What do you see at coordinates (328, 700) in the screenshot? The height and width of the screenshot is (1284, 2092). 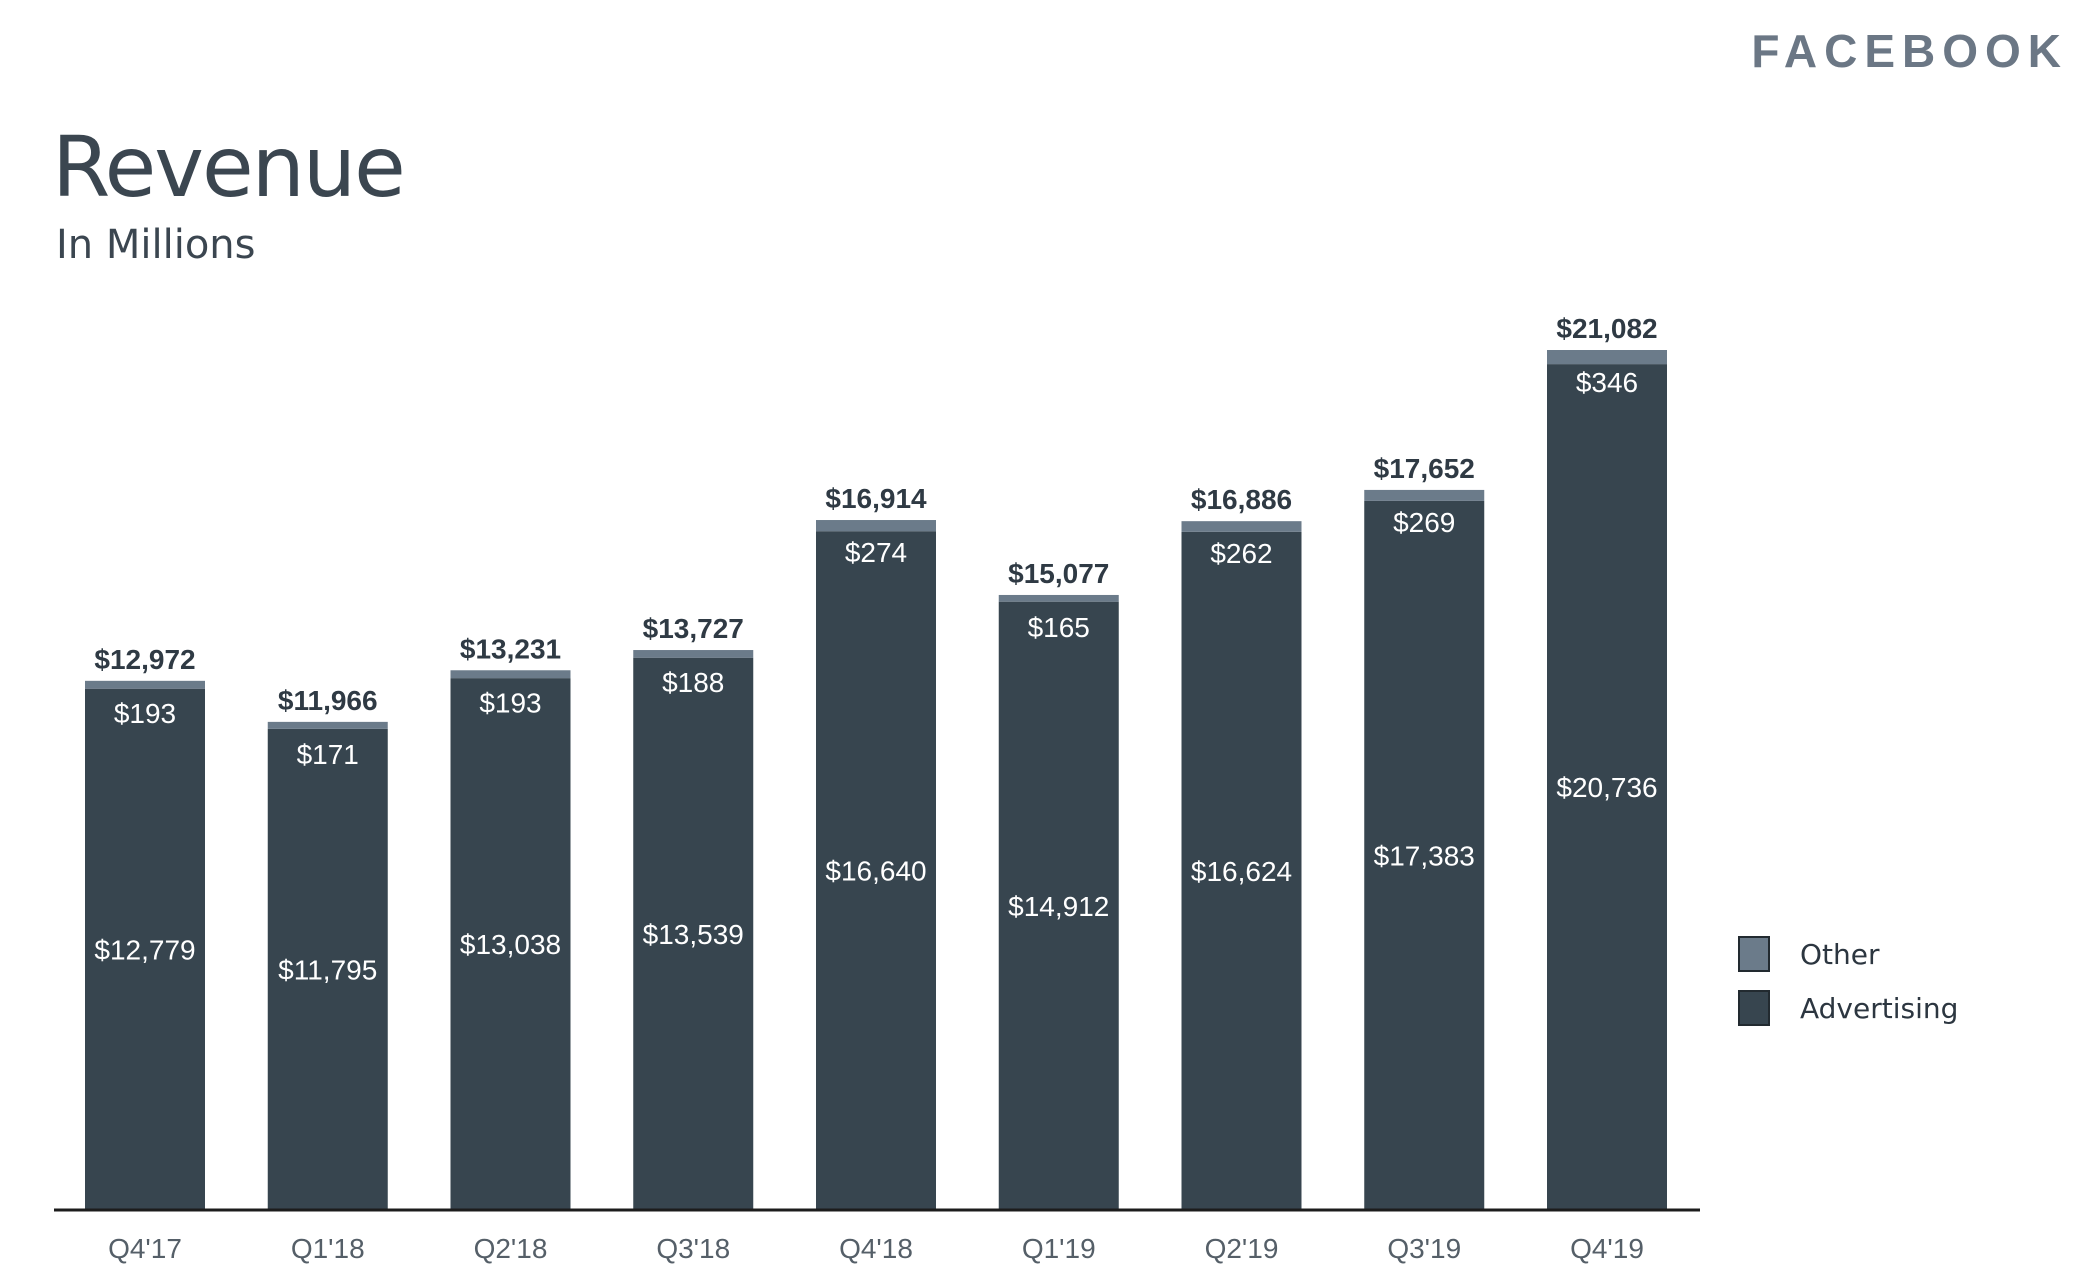 I see `data-label-total: $11,966` at bounding box center [328, 700].